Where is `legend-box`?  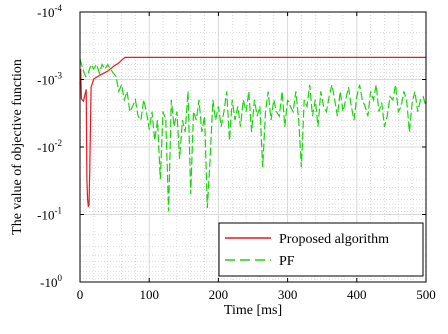
legend-box is located at coordinates (321, 249).